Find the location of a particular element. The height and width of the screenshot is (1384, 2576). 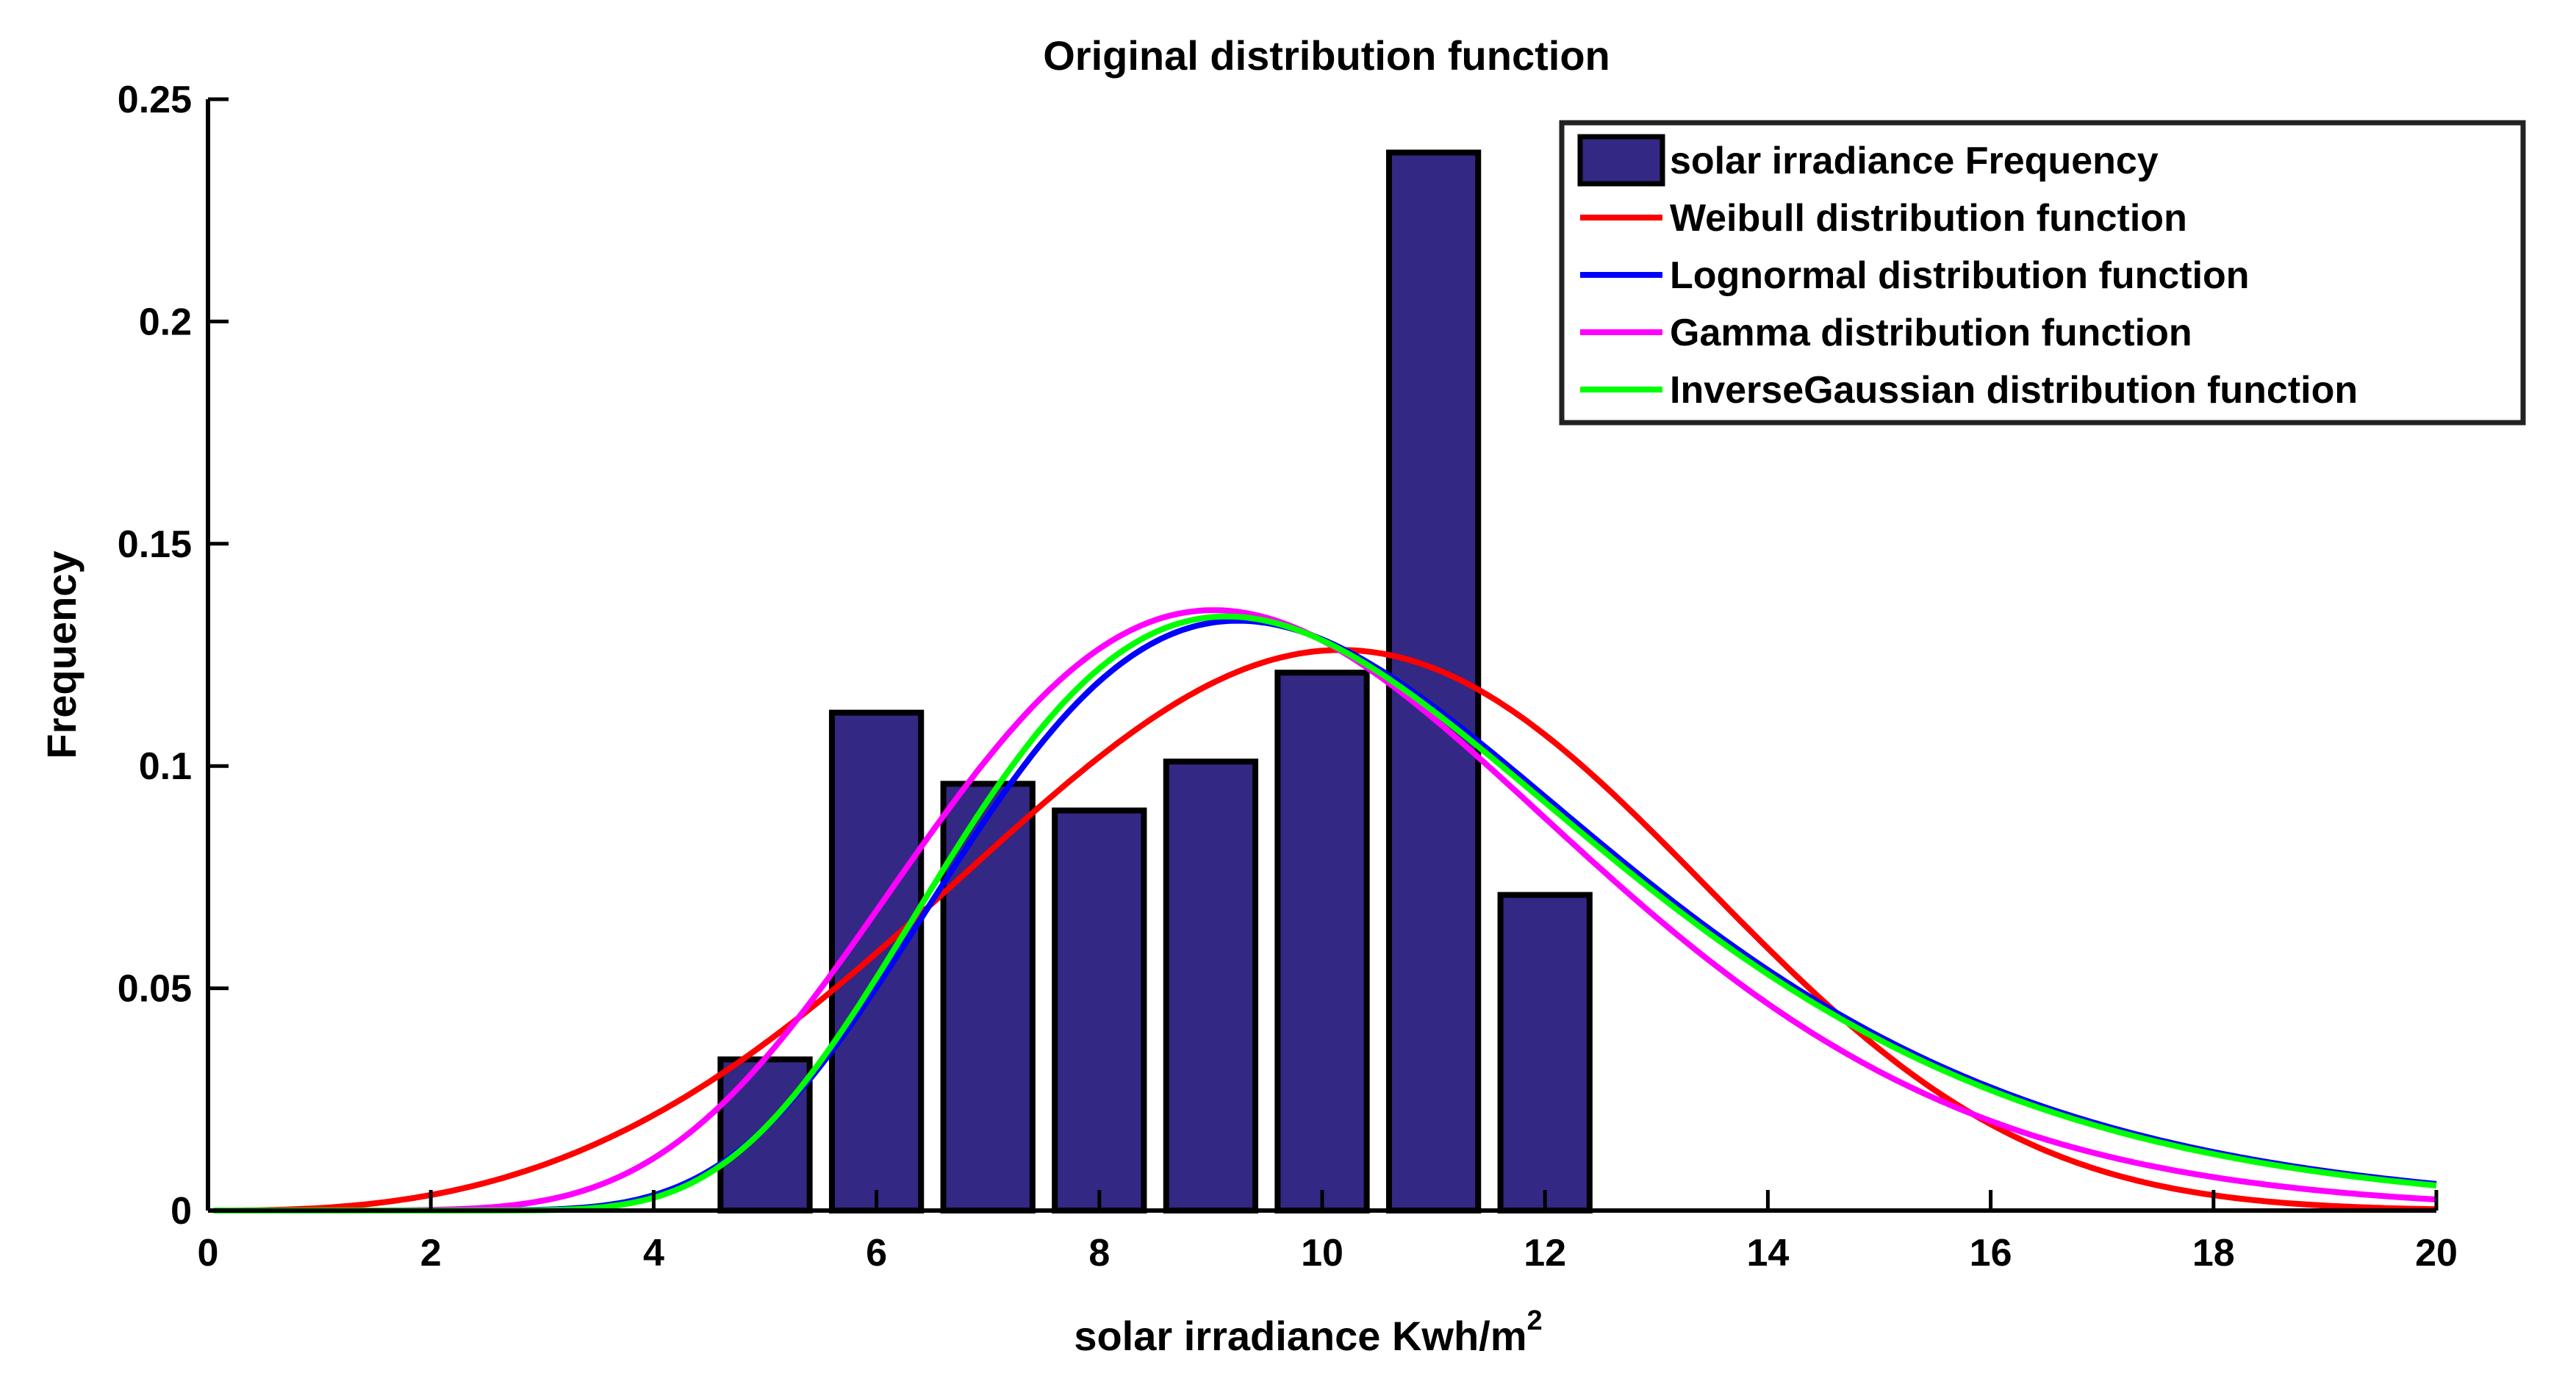

legend-label: InverseGaussian distribution function is located at coordinates (2014, 390).